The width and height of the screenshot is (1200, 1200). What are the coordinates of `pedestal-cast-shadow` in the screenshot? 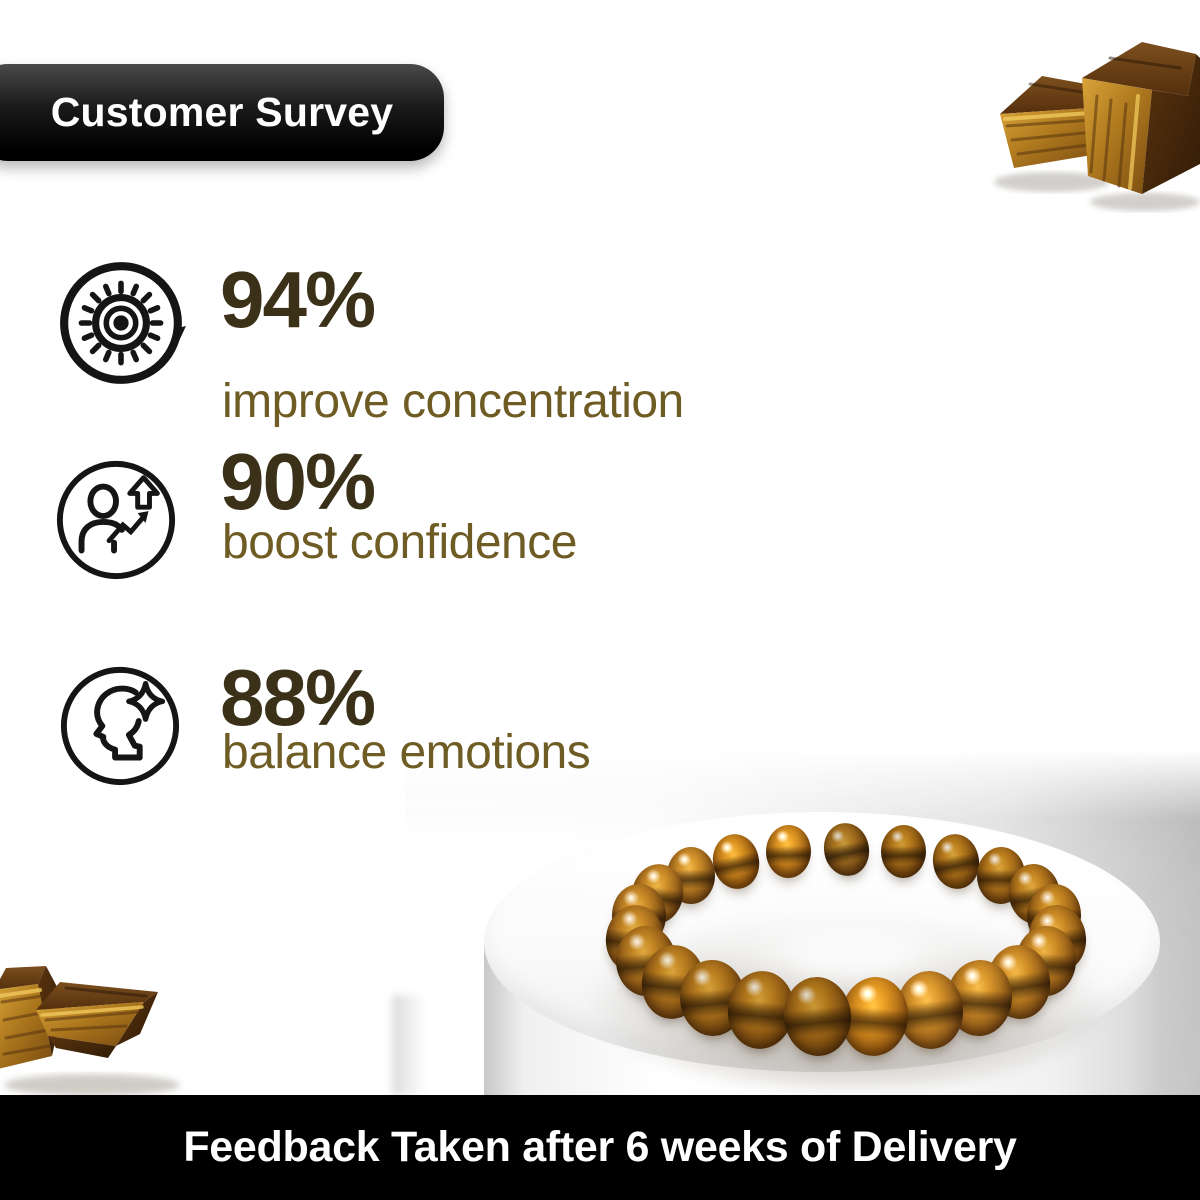 It's located at (409, 1045).